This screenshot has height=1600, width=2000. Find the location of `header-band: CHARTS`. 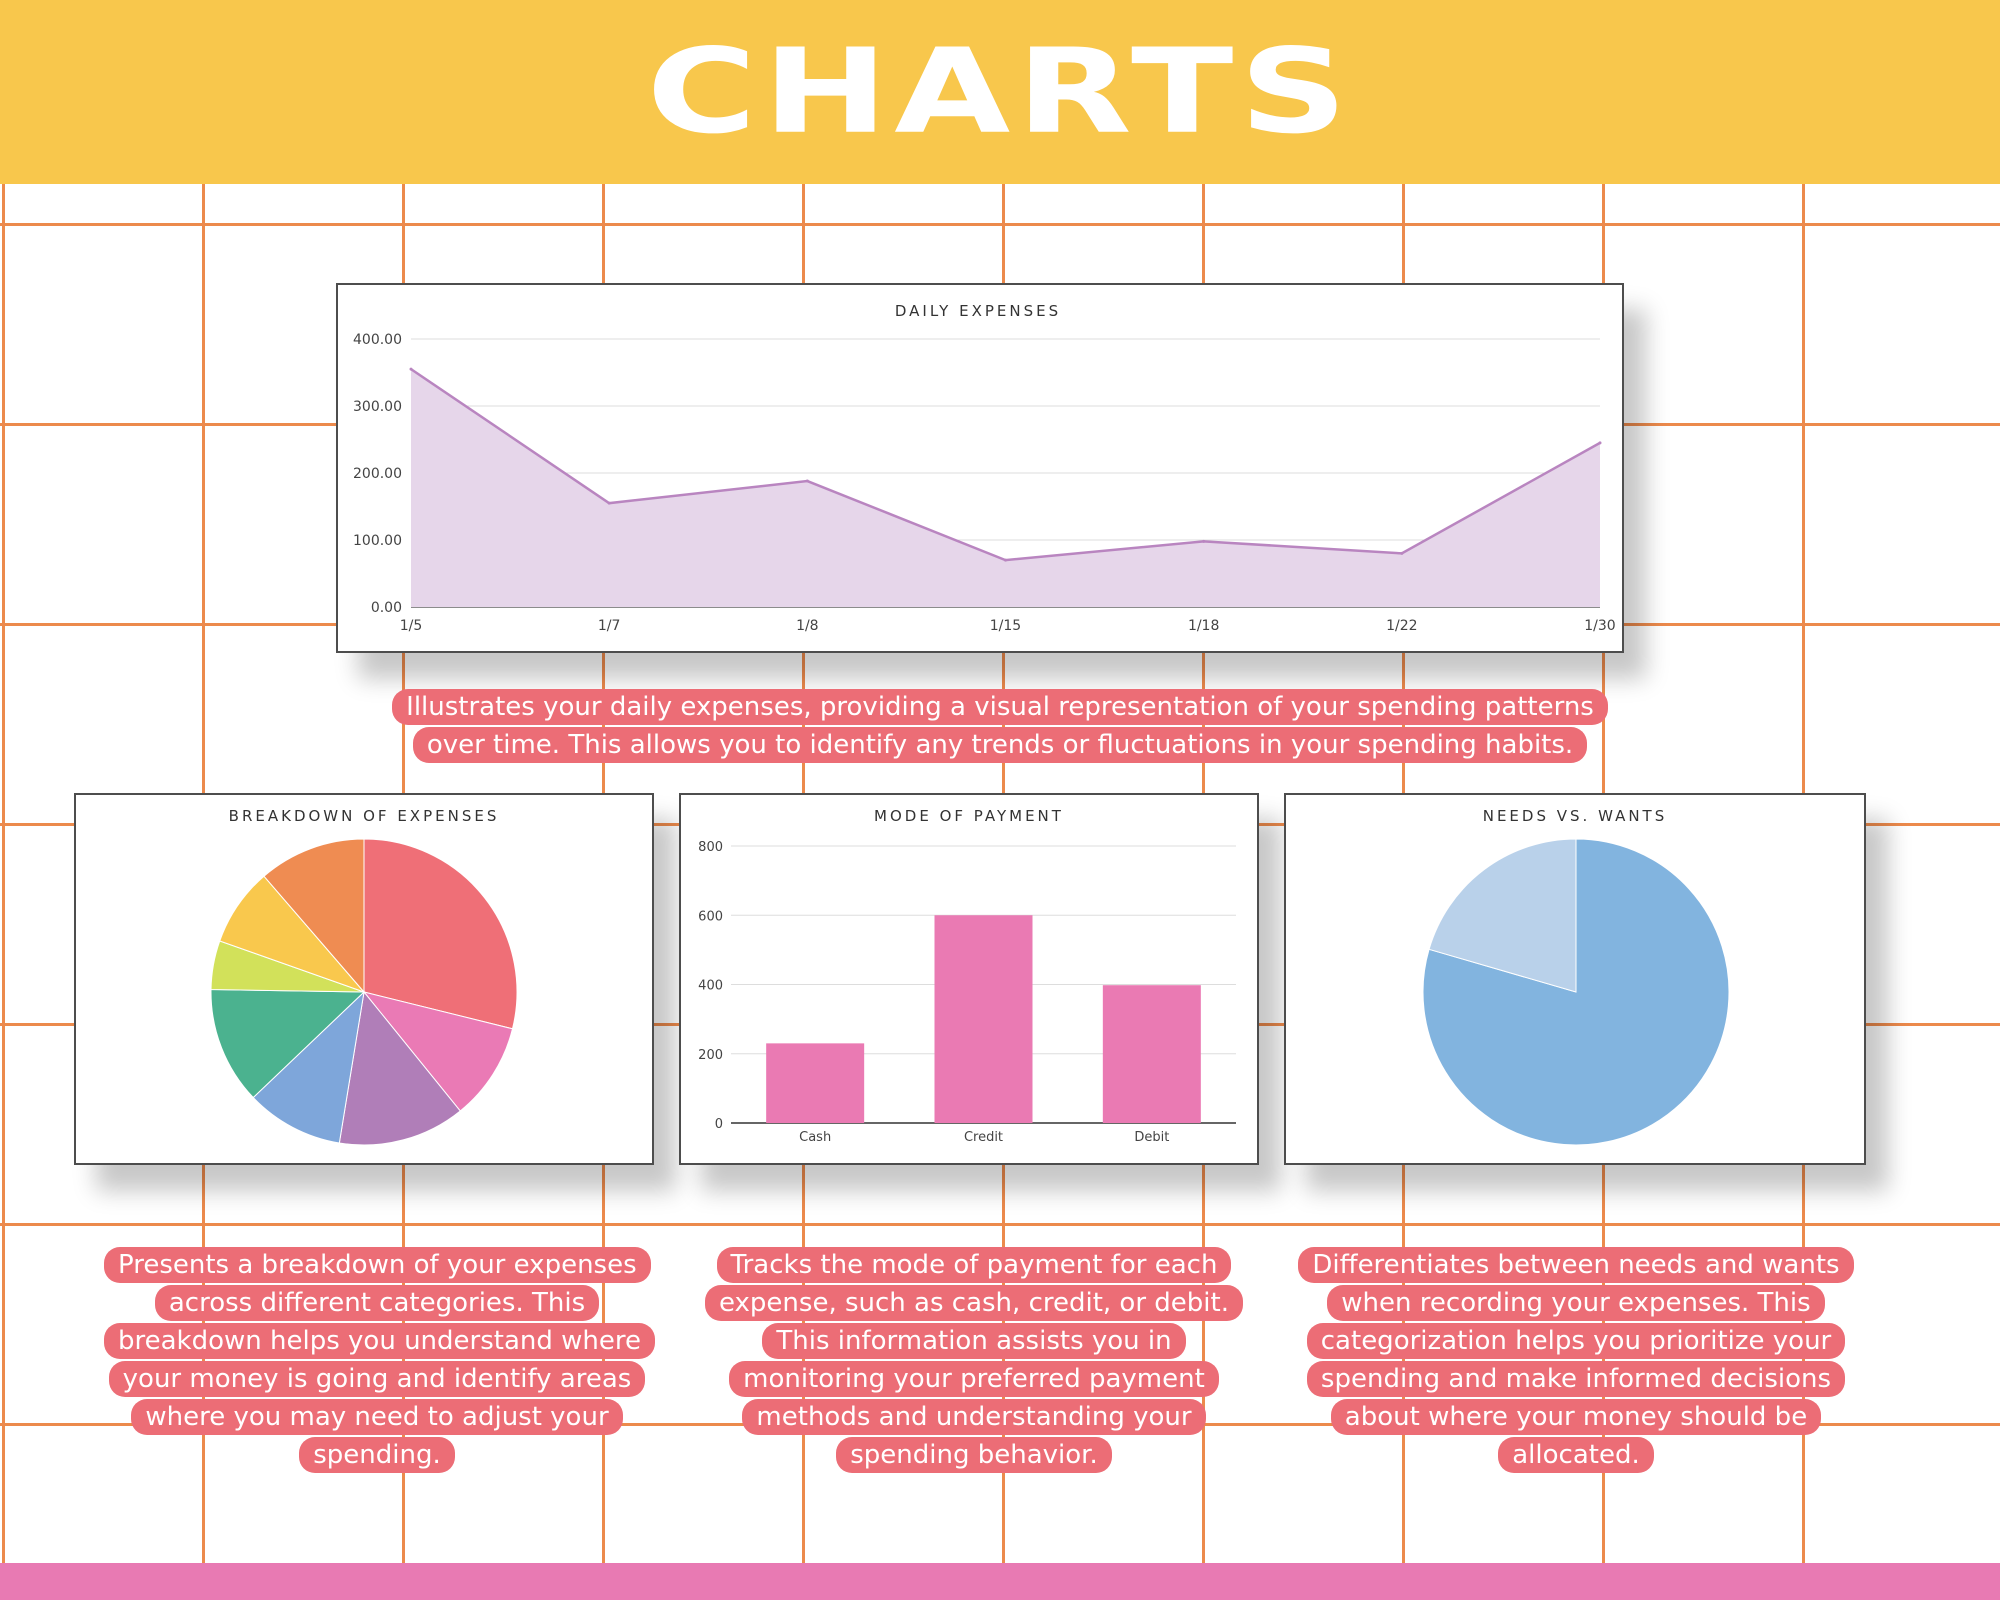

header-band: CHARTS is located at coordinates (1000, 92).